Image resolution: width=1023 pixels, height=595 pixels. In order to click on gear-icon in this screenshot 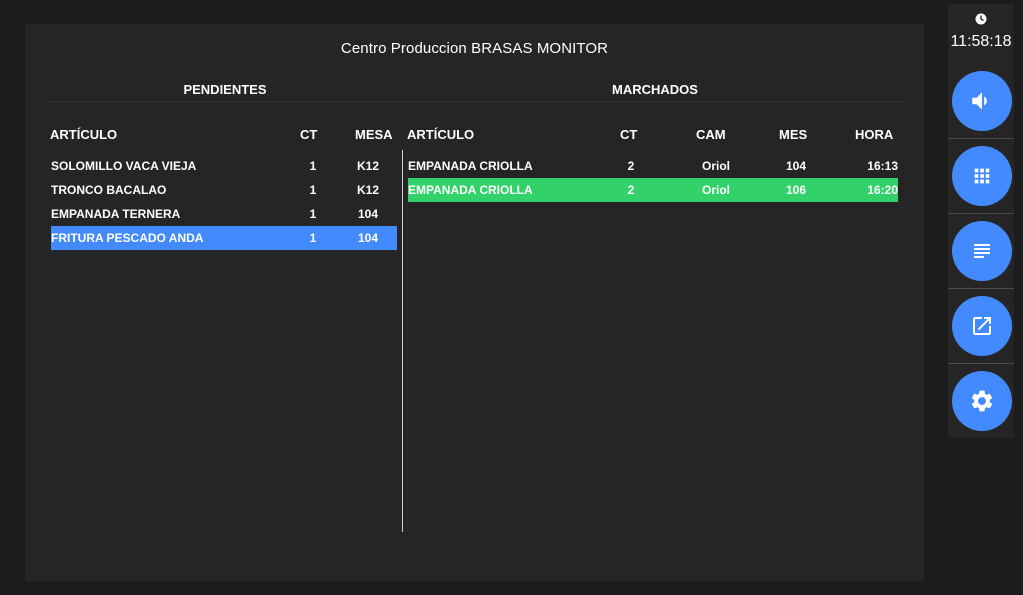, I will do `click(982, 401)`.